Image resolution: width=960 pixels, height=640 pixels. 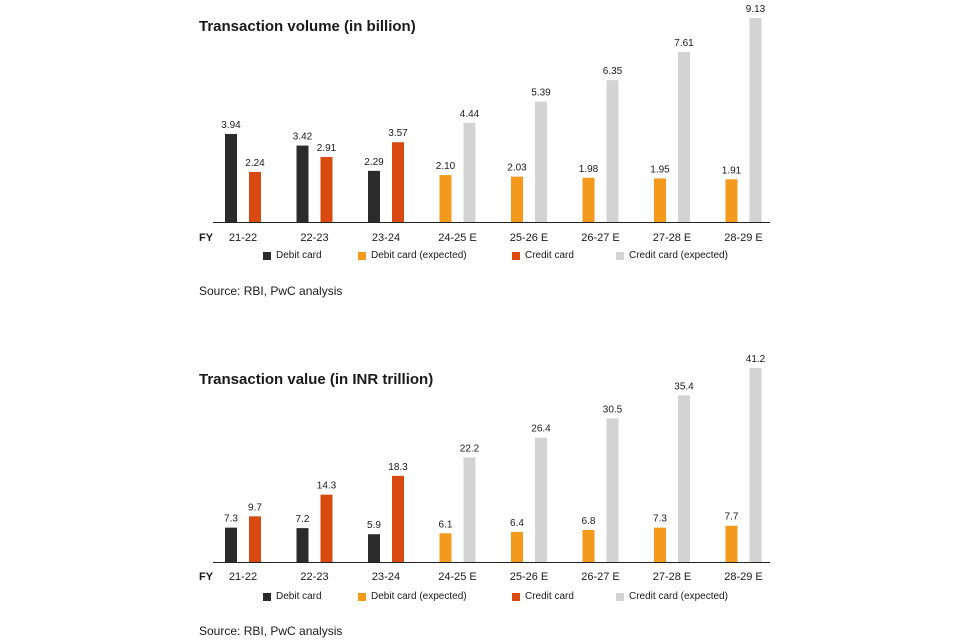 I want to click on data-label: 14.3, so click(x=327, y=486).